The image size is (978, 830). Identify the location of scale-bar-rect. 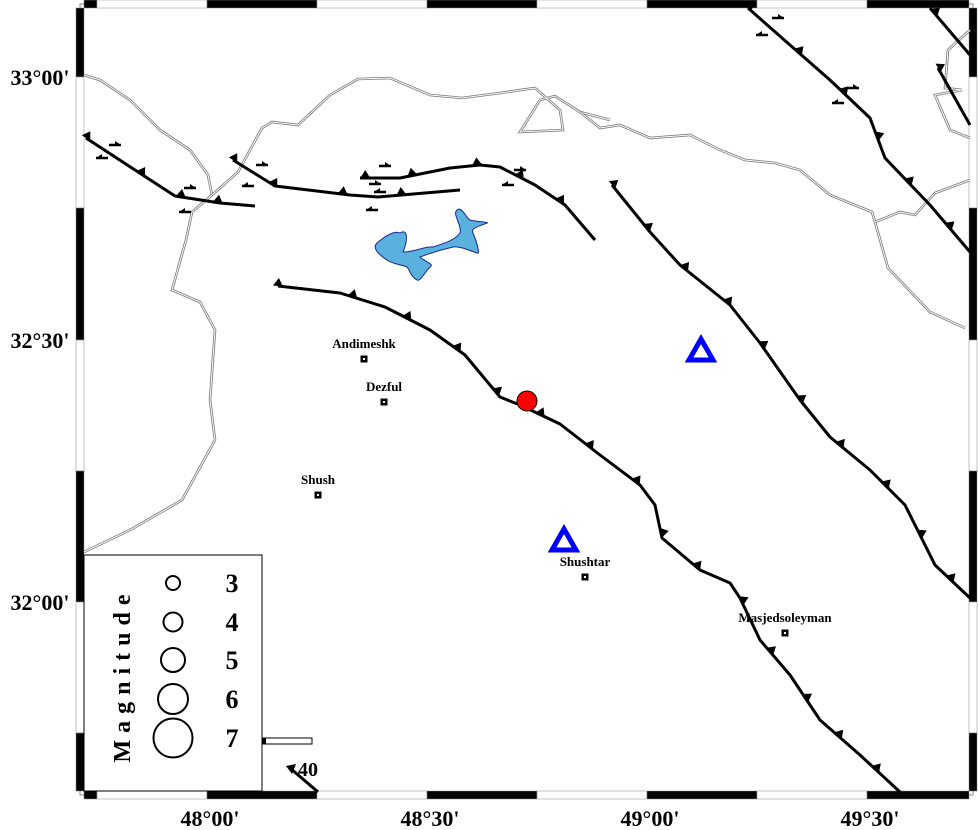
(287, 741).